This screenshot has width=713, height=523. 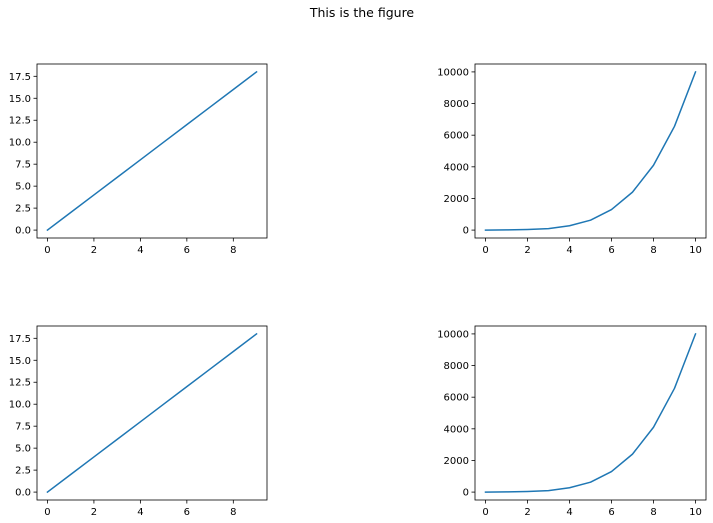 What do you see at coordinates (140, 512) in the screenshot?
I see `x-tick-label-bottom-left-2: 4` at bounding box center [140, 512].